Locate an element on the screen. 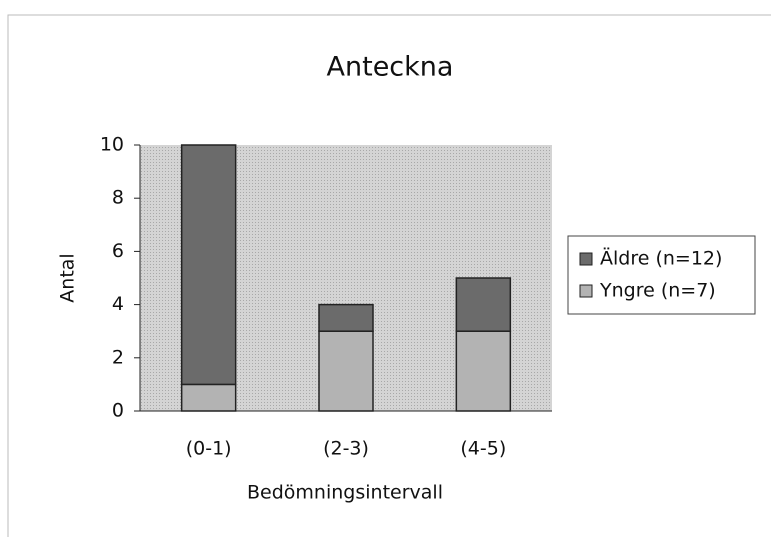 The height and width of the screenshot is (537, 771). y-tick-label: 0 is located at coordinates (118, 411).